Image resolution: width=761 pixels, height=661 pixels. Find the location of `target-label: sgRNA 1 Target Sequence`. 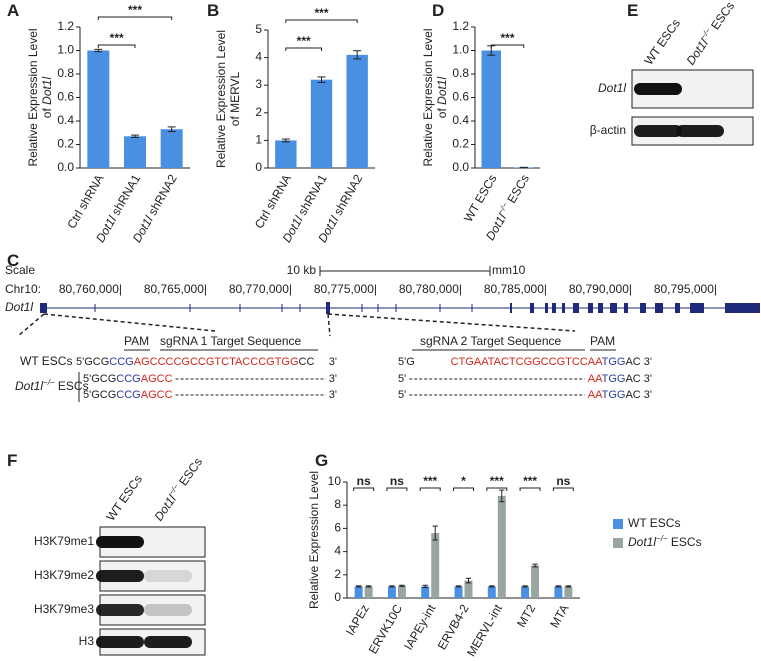

target-label: sgRNA 1 Target Sequence is located at coordinates (231, 341).